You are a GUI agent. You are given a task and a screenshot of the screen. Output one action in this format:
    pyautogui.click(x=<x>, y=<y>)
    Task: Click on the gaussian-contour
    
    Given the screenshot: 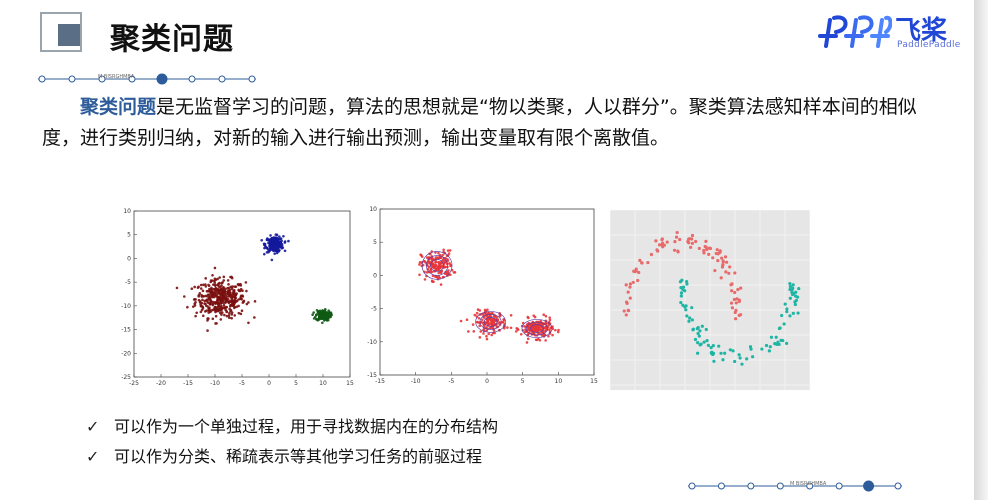 What is the action you would take?
    pyautogui.click(x=536, y=328)
    